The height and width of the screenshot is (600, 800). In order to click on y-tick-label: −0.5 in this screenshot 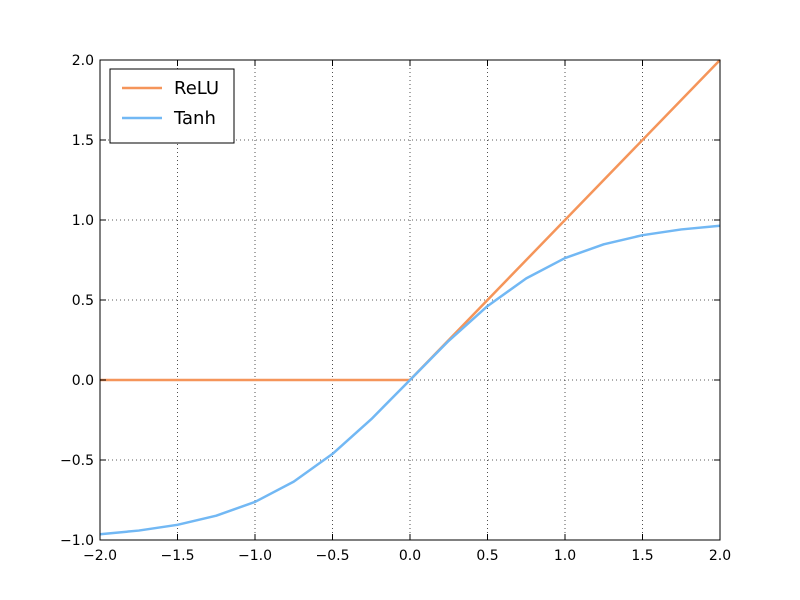, I will do `click(77, 461)`.